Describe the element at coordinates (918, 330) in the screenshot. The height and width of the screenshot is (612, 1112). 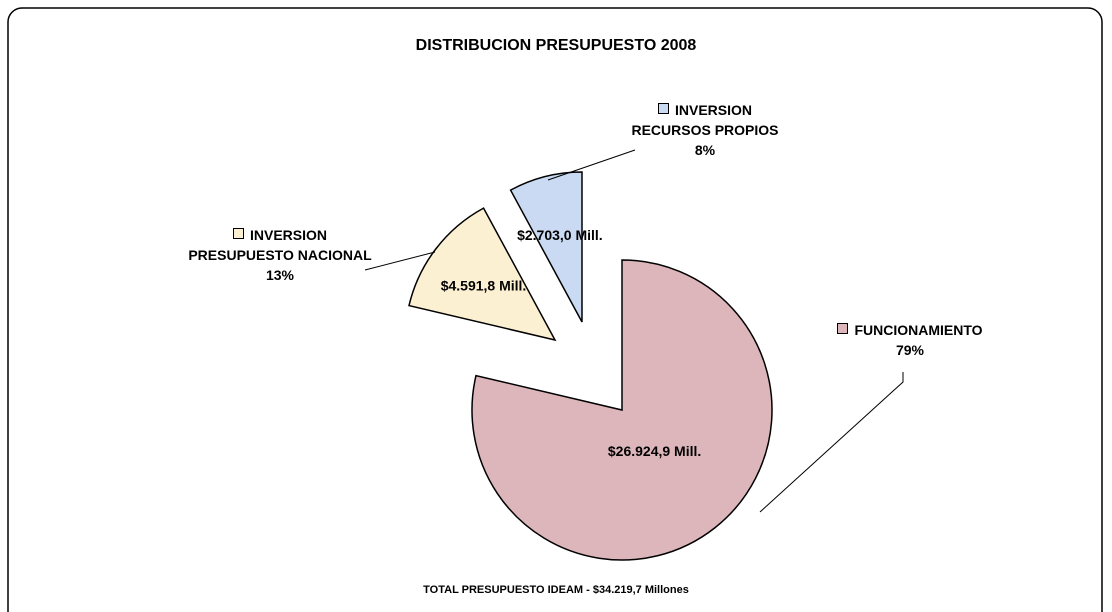
I see `category-label: FUNCIONAMIENTO` at that location.